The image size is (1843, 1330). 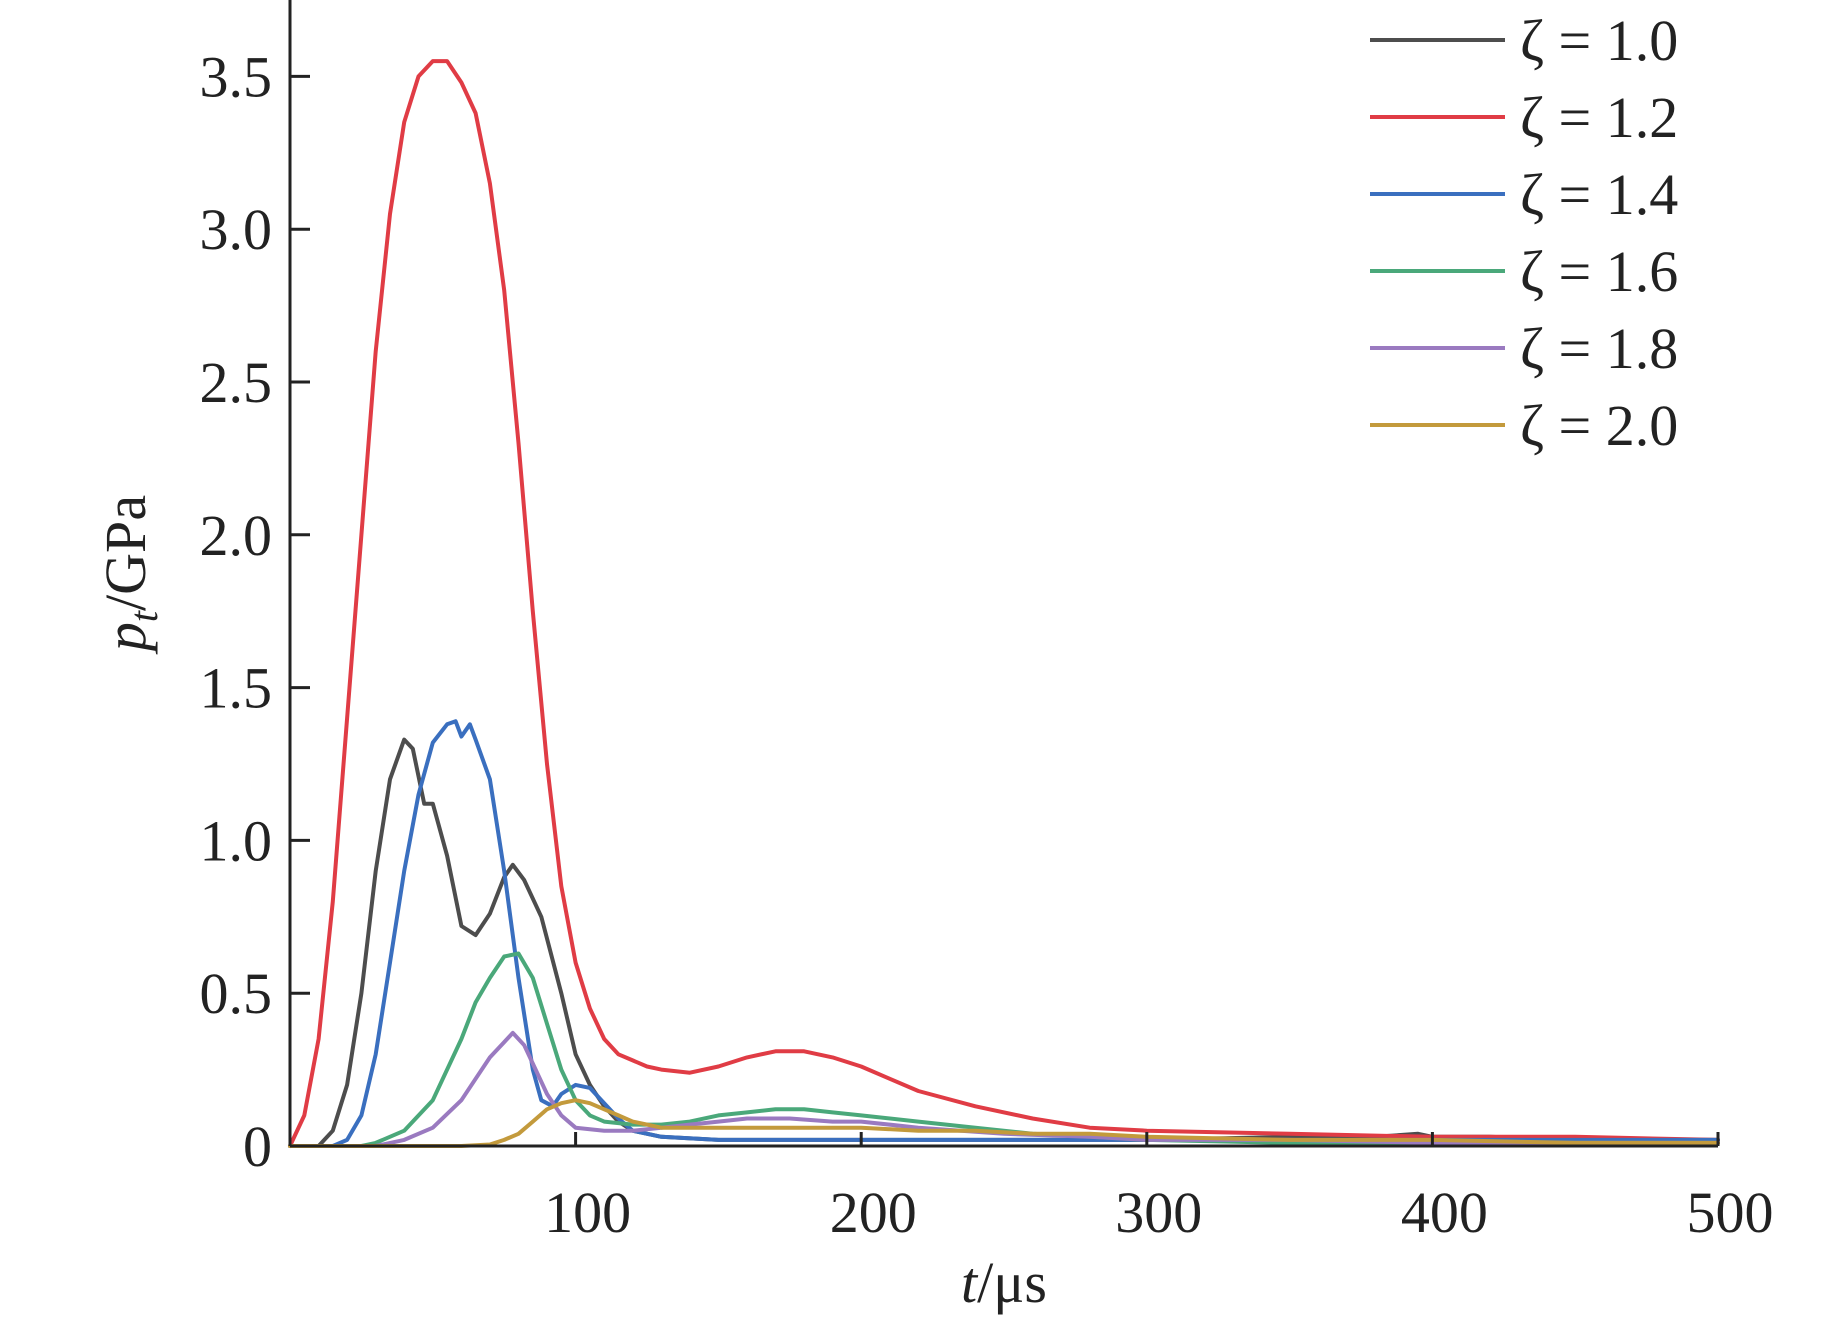 What do you see at coordinates (236, 382) in the screenshot?
I see `y-tick-label: 2.5` at bounding box center [236, 382].